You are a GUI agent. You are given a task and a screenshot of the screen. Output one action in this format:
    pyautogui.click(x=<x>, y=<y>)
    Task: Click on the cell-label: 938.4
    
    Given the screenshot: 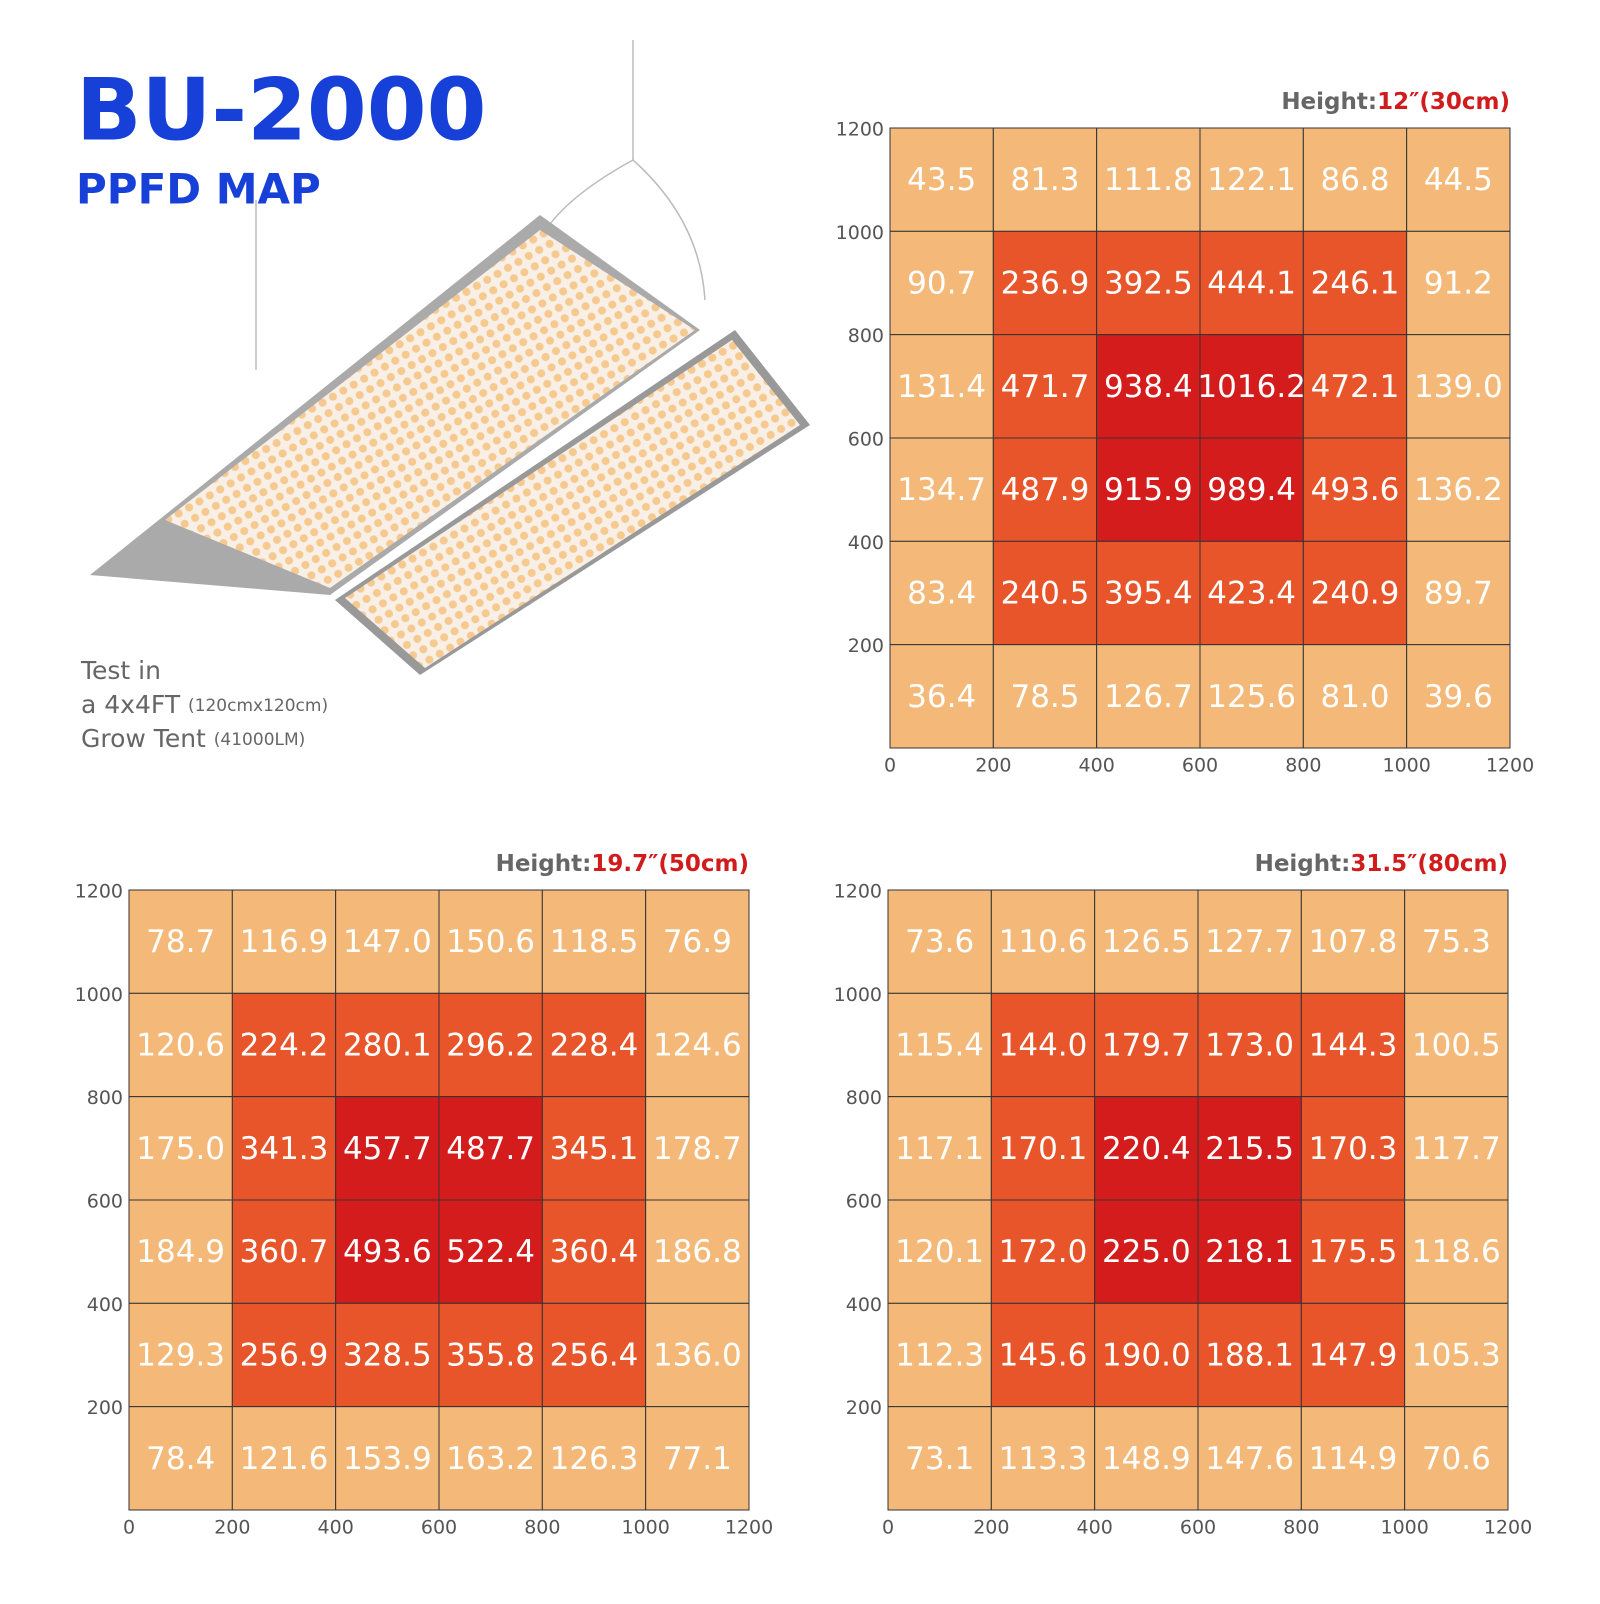 What is the action you would take?
    pyautogui.click(x=1148, y=387)
    